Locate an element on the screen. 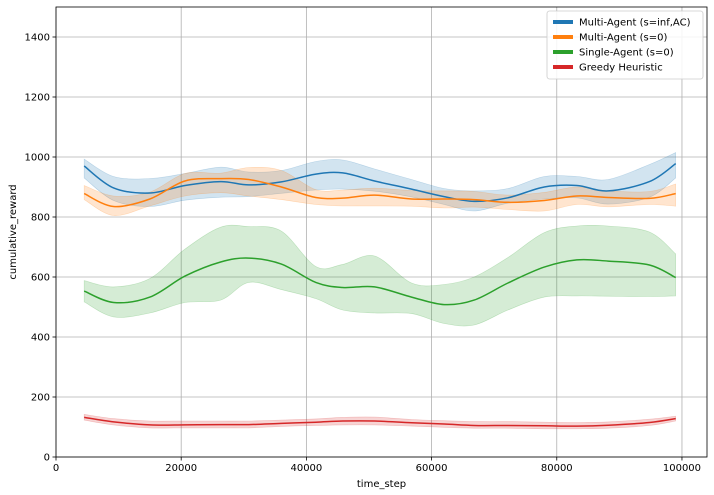  y-tick-label: 400 is located at coordinates (40, 338).